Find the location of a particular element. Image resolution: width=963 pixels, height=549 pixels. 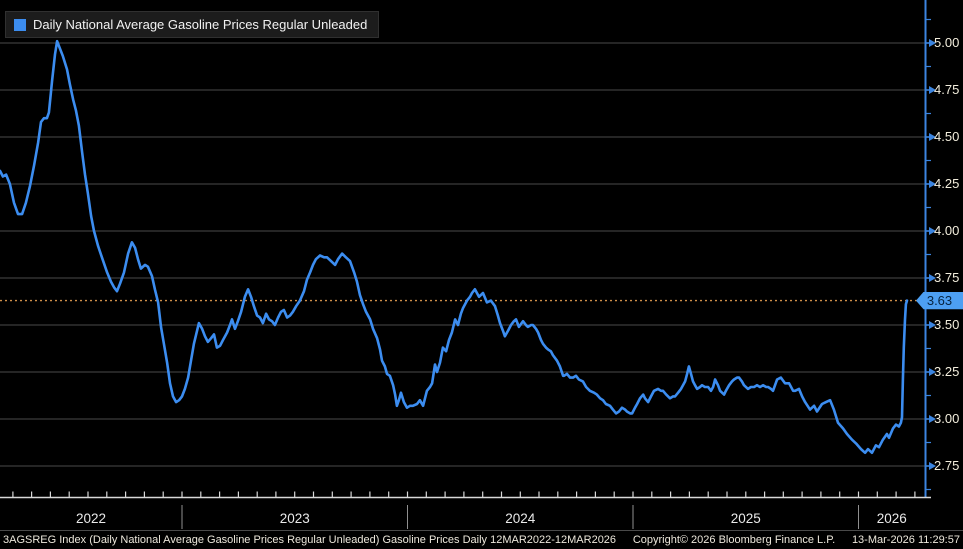

last-price-badge: 3.63 is located at coordinates (939, 300).